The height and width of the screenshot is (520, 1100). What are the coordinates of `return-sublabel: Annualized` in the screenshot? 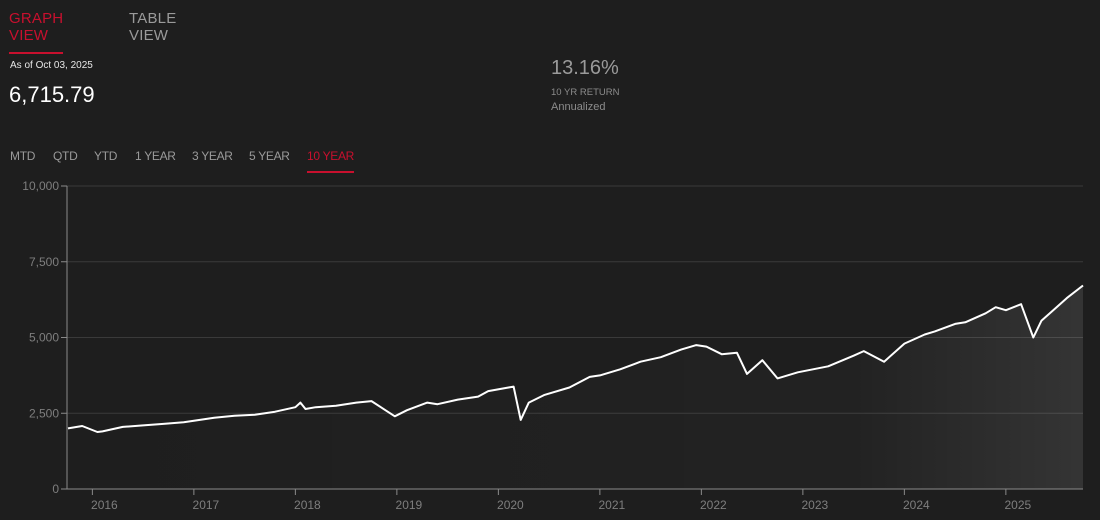 It's located at (578, 107).